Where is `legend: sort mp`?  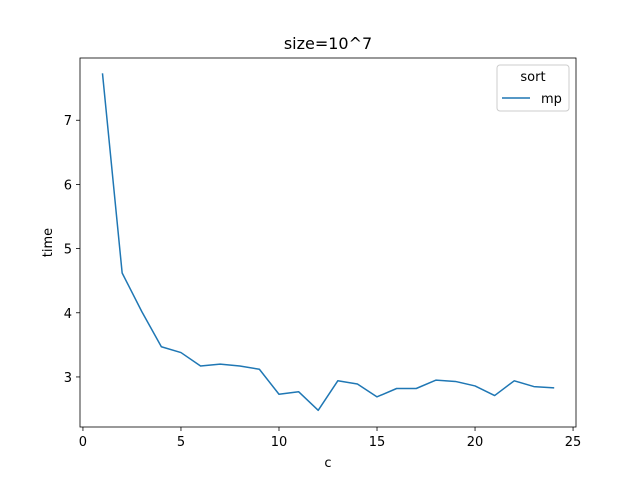
legend: sort mp is located at coordinates (533, 88).